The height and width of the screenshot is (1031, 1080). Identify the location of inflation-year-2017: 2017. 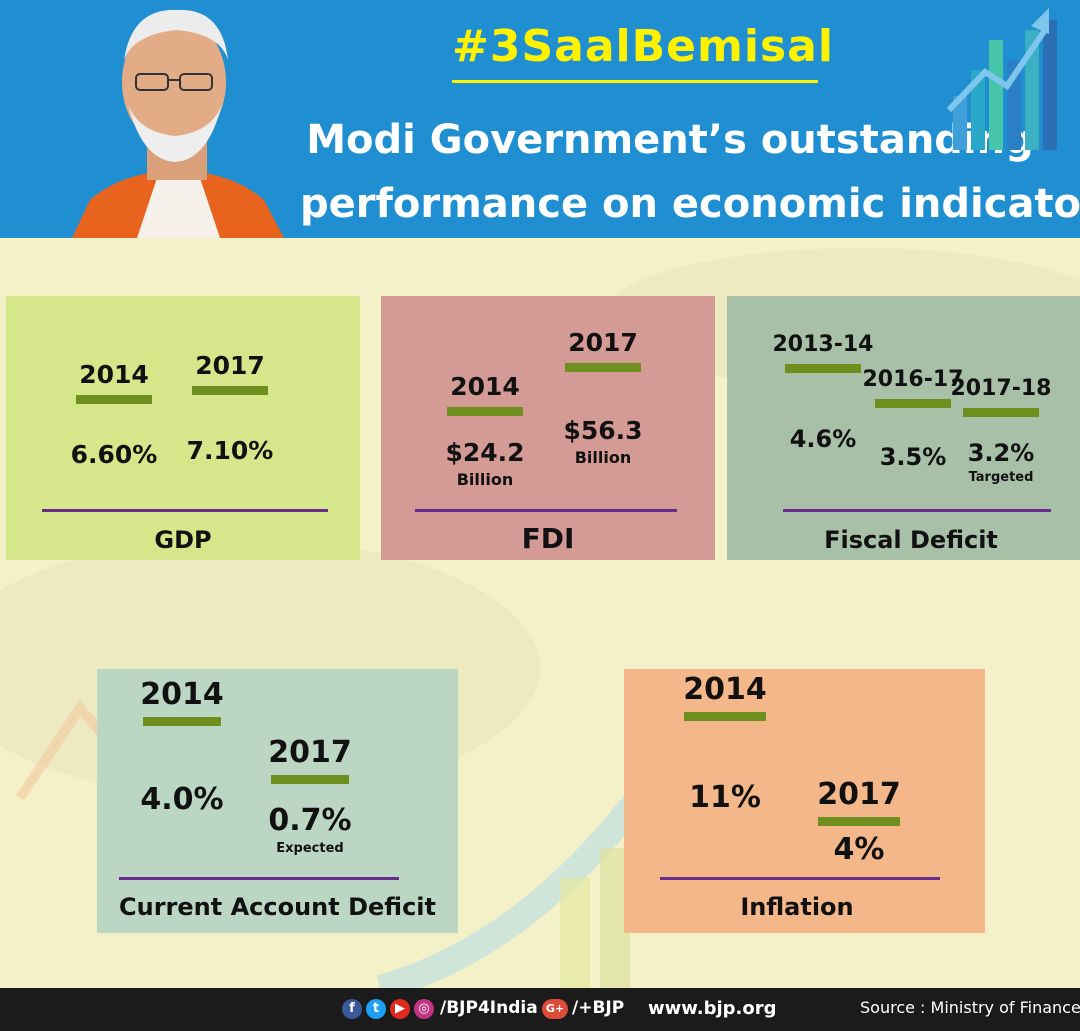
(859, 794).